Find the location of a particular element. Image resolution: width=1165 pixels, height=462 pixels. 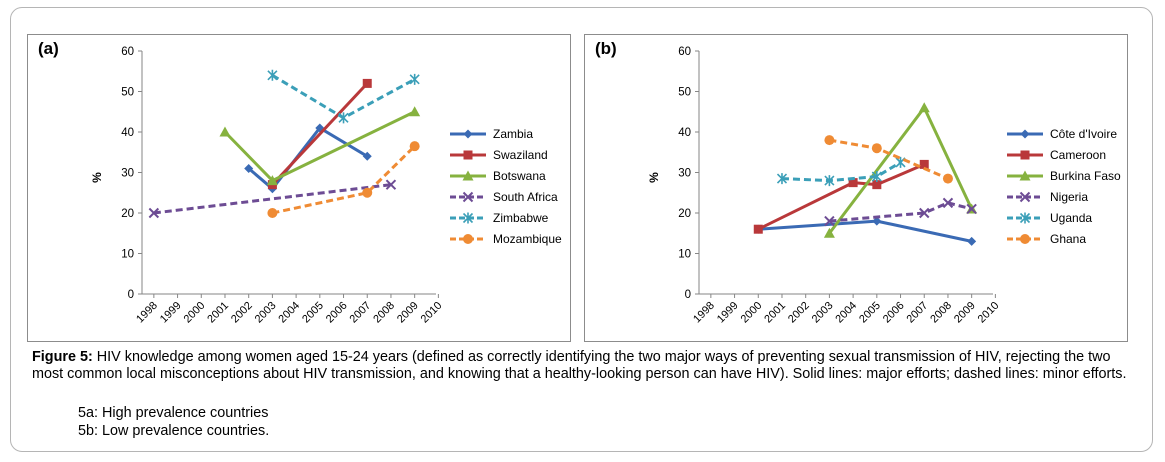

panel-label-b: (b) is located at coordinates (606, 48).